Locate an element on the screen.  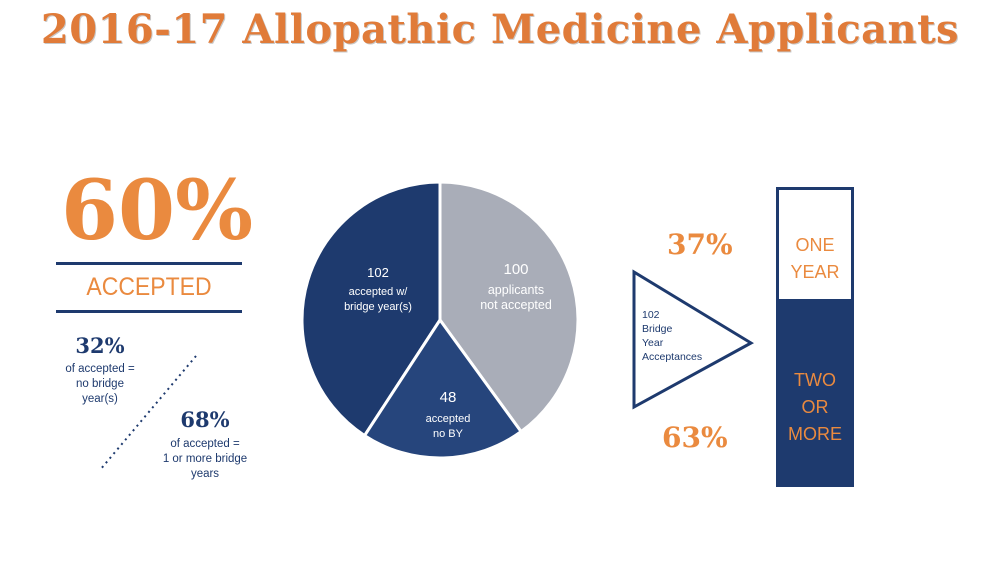
divider-top is located at coordinates (149, 263).